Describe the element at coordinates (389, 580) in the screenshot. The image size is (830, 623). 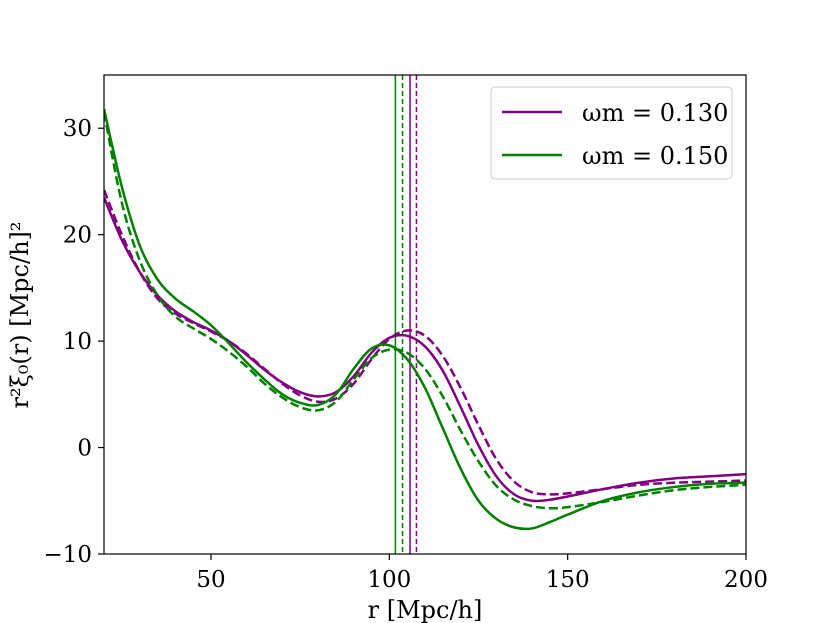
I see `x-tick-label-1: 100` at that location.